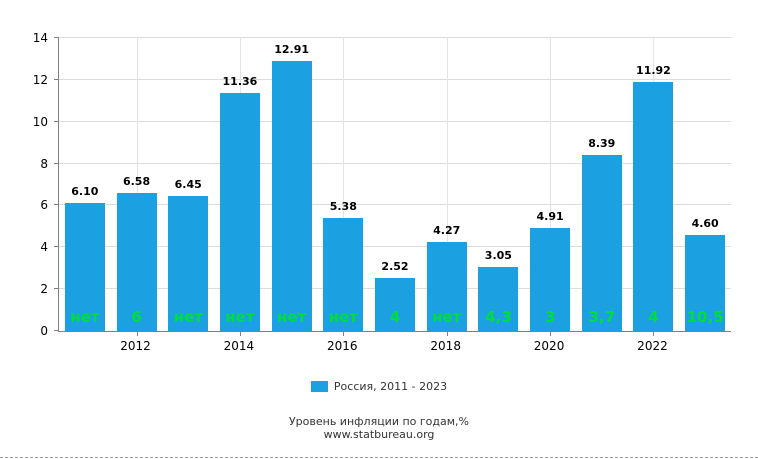 The height and width of the screenshot is (459, 758). Describe the element at coordinates (136, 317) in the screenshot. I see `bar-annotation: 6` at that location.